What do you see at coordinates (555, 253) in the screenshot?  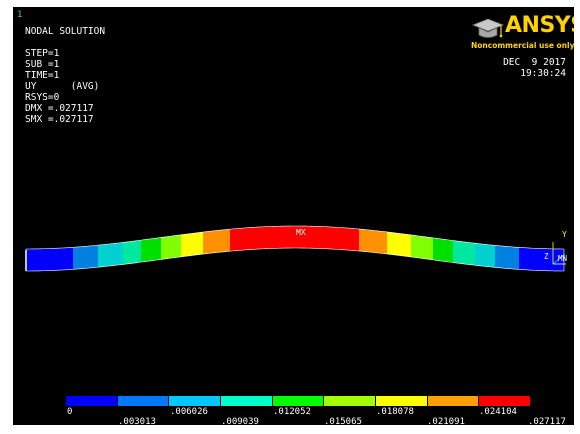 I see `coordinate-triad: Z MN` at bounding box center [555, 253].